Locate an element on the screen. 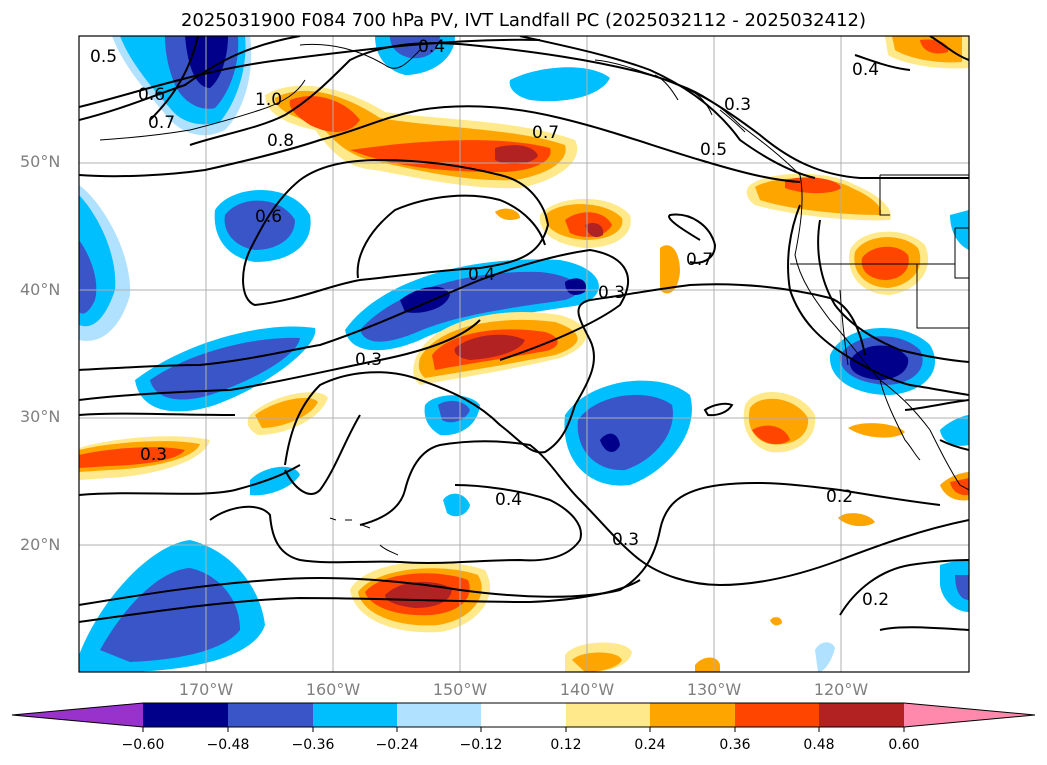 This screenshot has height=765, width=1047. colorbar-tick-label: −0.12 is located at coordinates (481, 745).